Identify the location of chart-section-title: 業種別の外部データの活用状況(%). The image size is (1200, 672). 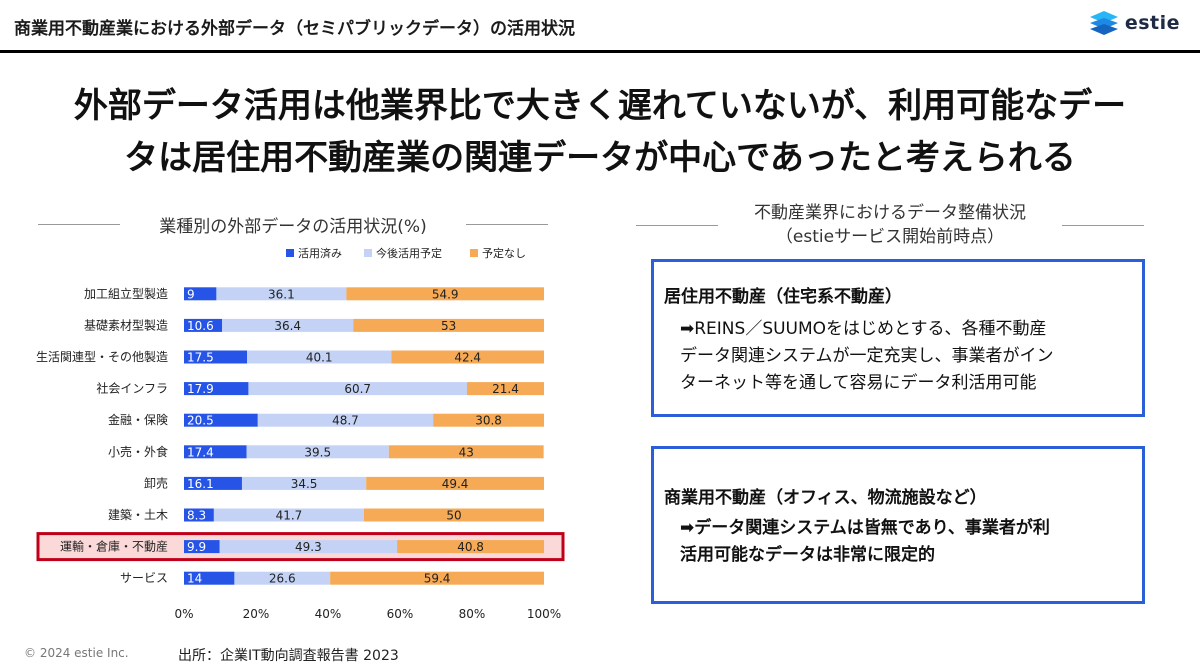
(293, 227).